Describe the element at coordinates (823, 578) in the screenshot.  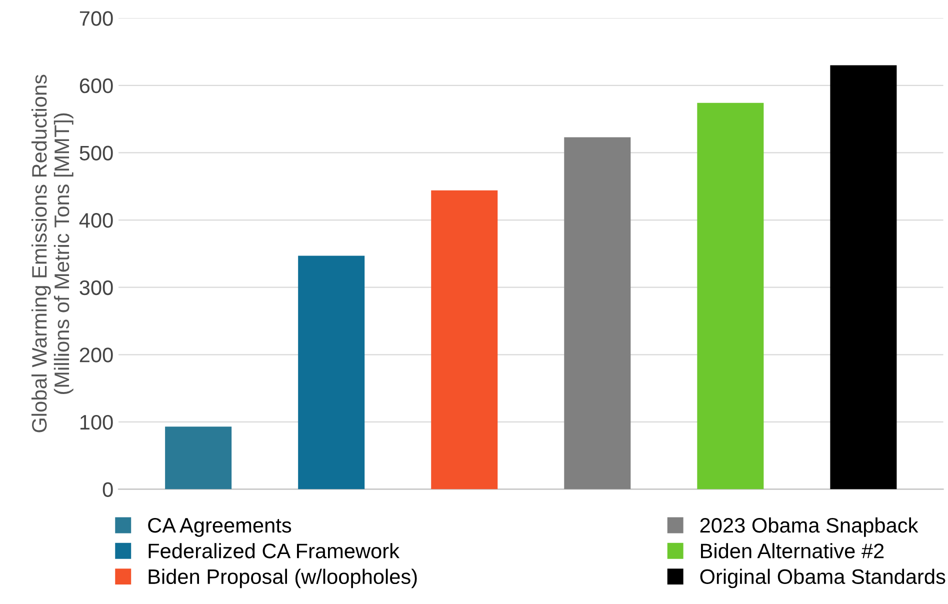
I see `legend-label: Original Obama Standards` at that location.